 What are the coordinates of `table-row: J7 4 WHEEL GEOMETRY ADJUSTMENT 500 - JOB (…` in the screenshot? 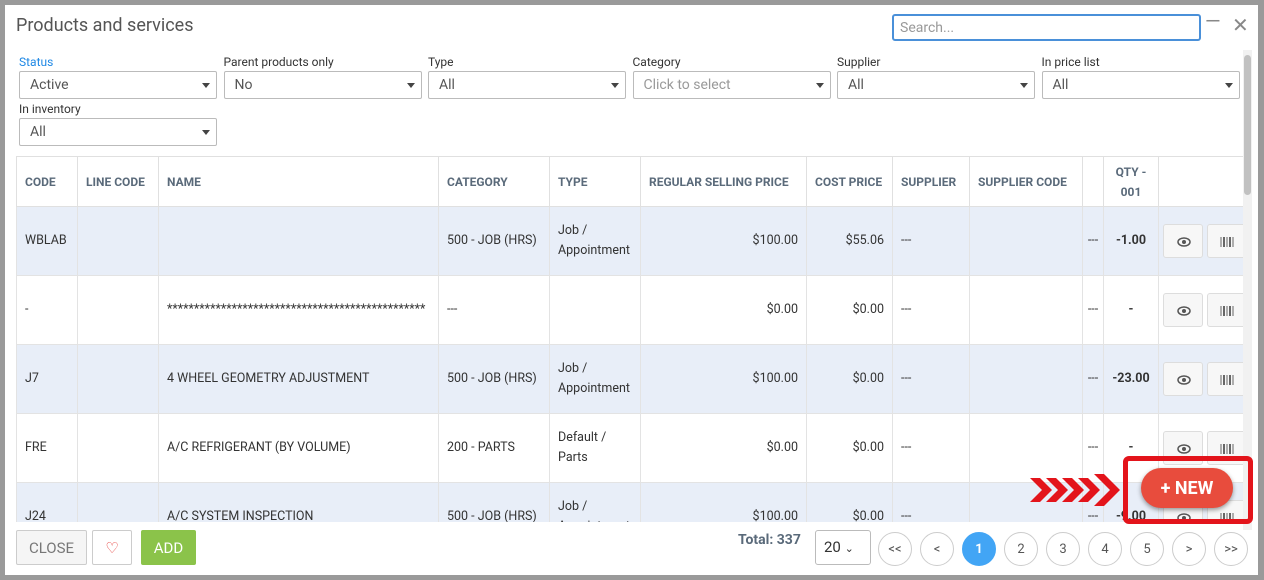 It's located at (629, 379).